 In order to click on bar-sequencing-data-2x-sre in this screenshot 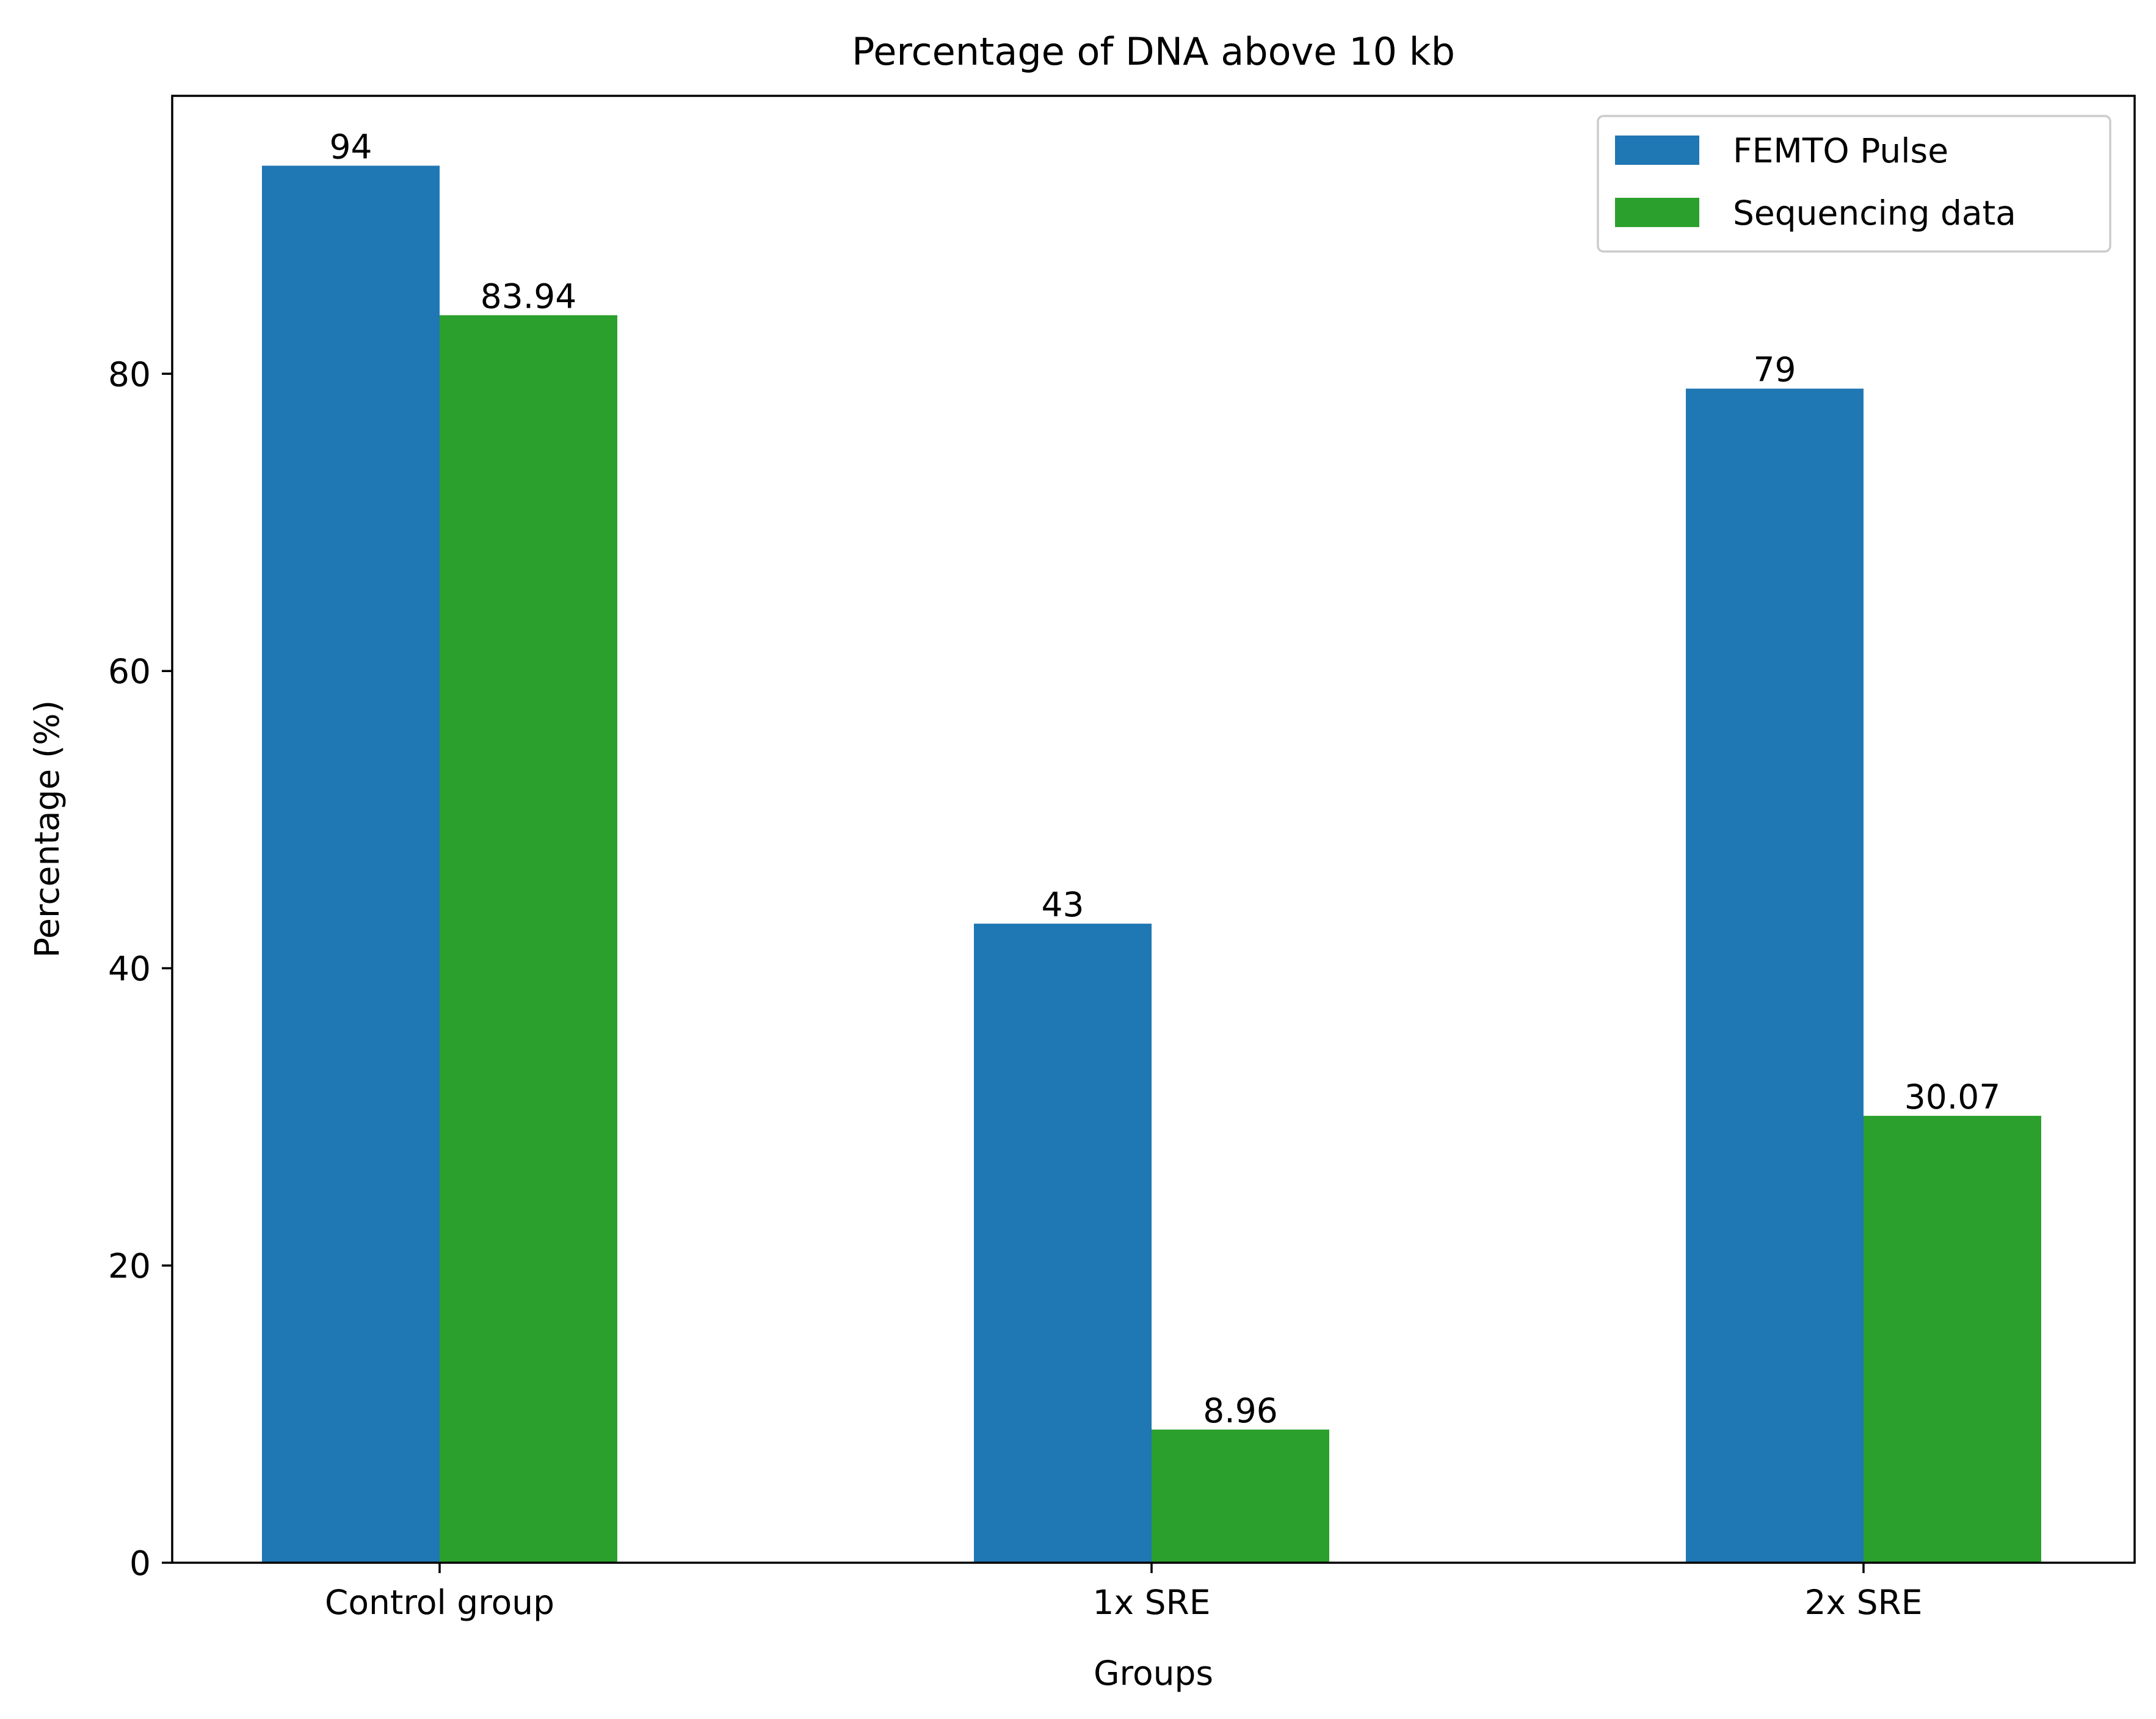, I will do `click(1952, 1339)`.